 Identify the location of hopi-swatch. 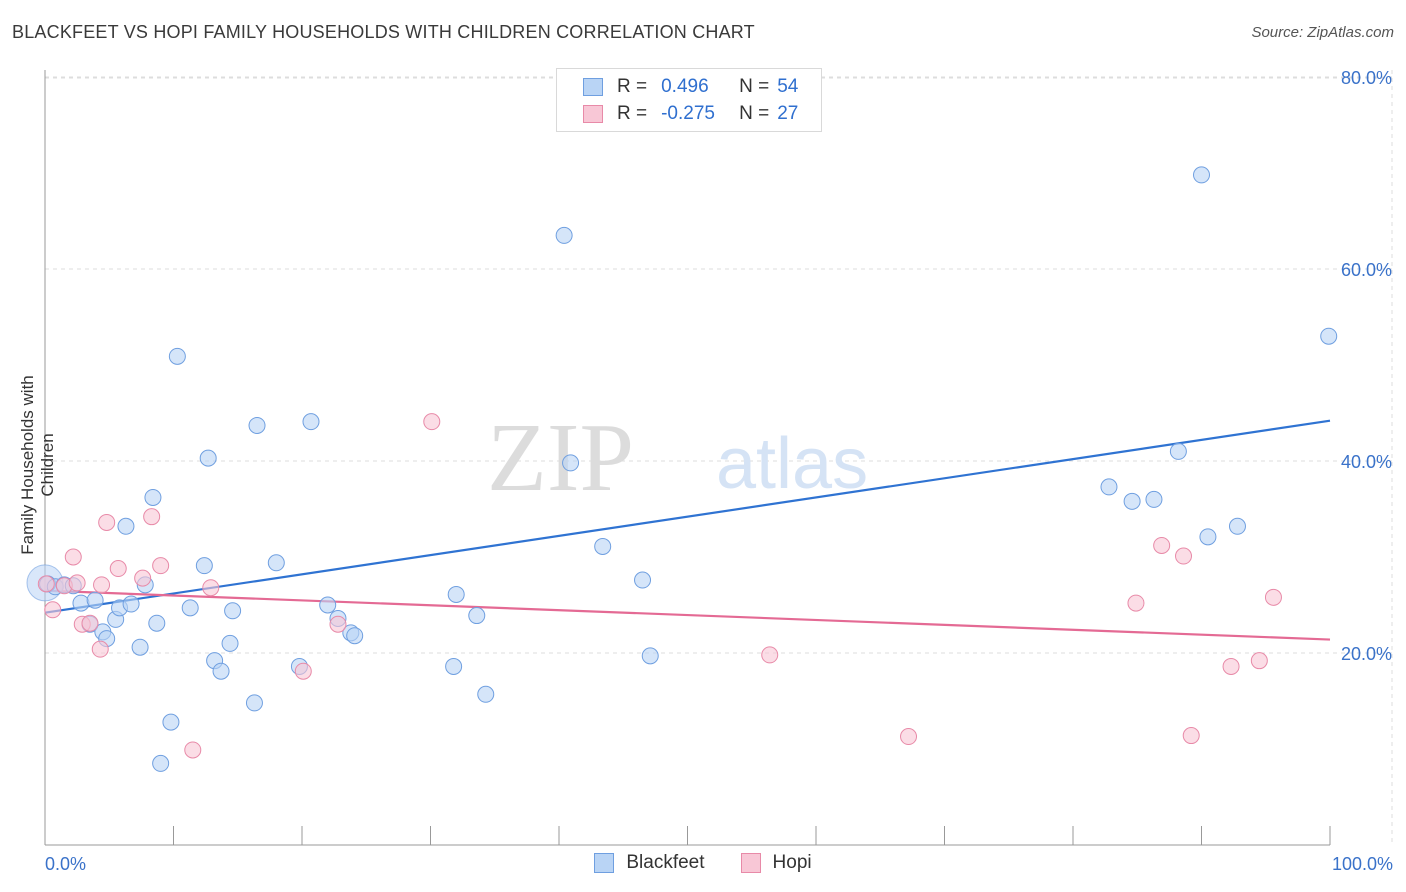
(593, 114).